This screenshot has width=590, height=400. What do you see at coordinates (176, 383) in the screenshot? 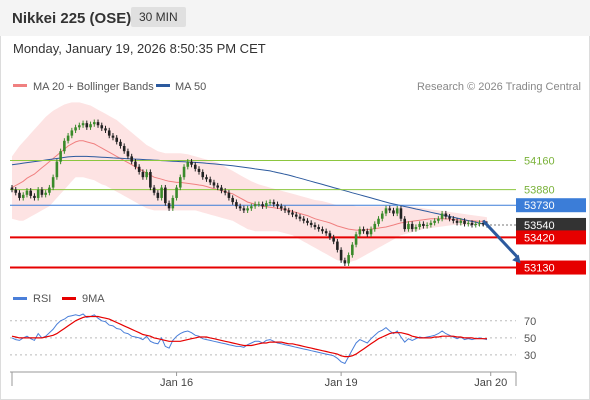
I see `x-tick-label: Jan 16` at bounding box center [176, 383].